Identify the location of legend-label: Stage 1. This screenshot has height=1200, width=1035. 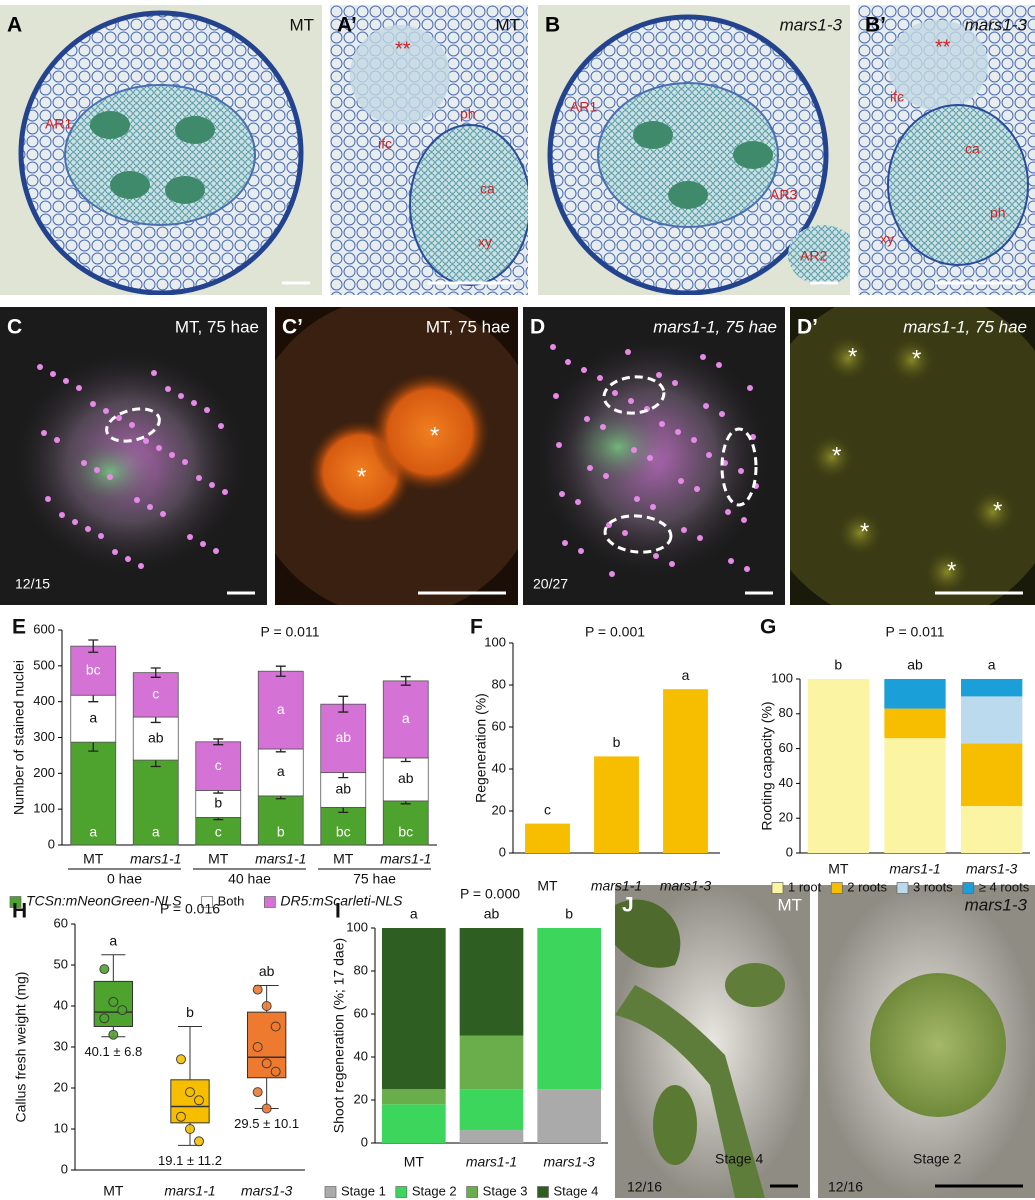
(363, 1190).